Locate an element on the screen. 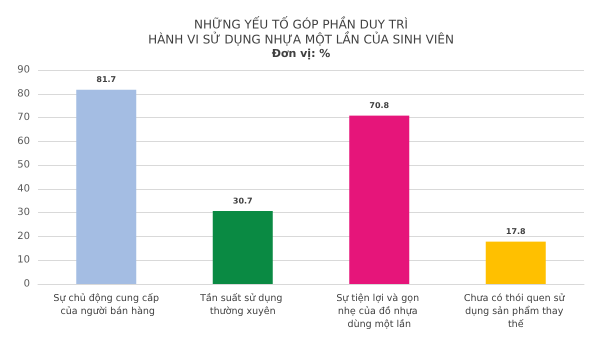 This screenshot has height=339, width=602. y-tick-label: 60 is located at coordinates (23, 141).